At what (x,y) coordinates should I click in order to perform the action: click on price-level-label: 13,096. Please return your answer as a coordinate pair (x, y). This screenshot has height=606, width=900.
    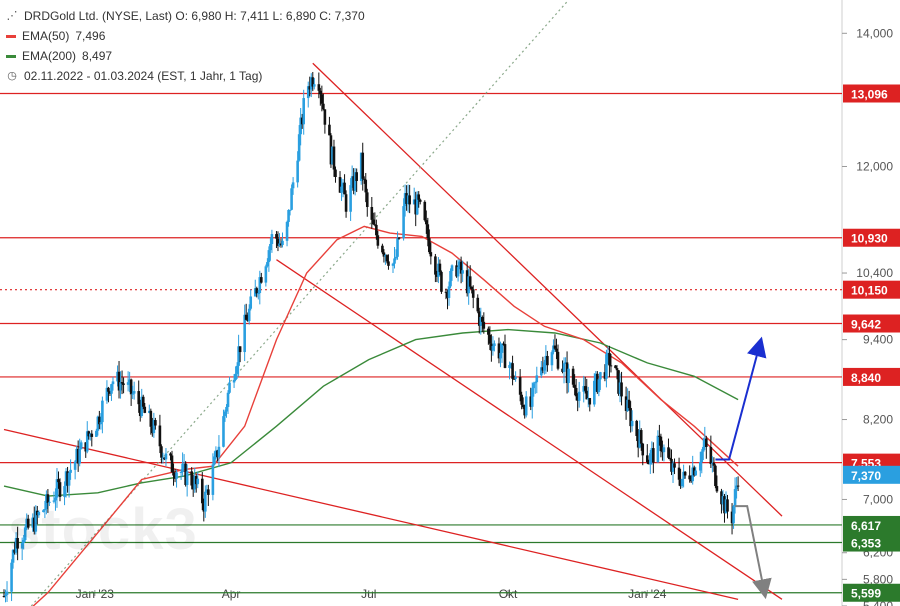
    Looking at the image, I should click on (869, 94).